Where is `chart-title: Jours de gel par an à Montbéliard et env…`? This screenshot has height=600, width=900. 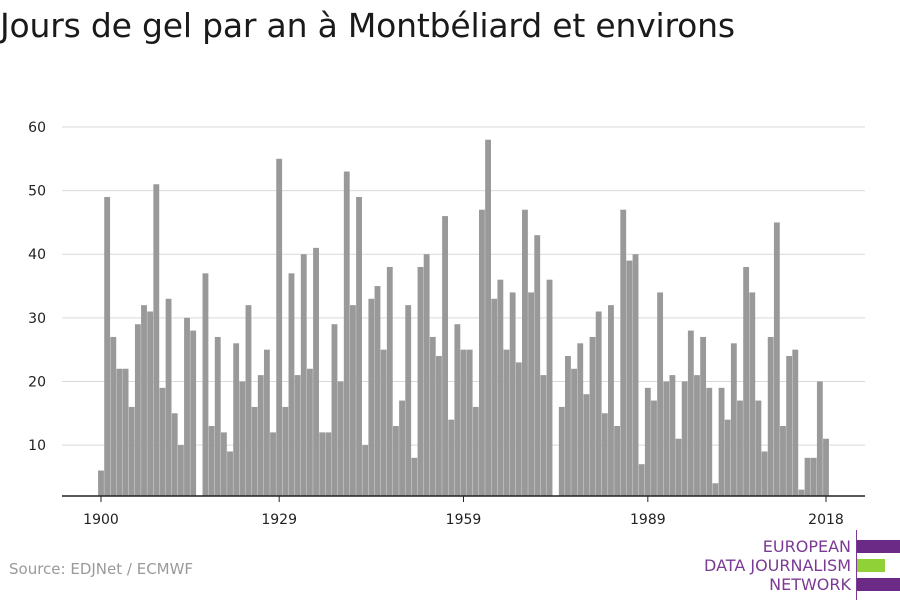
chart-title: Jours de gel par an à Montbéliard et env… is located at coordinates (367, 25).